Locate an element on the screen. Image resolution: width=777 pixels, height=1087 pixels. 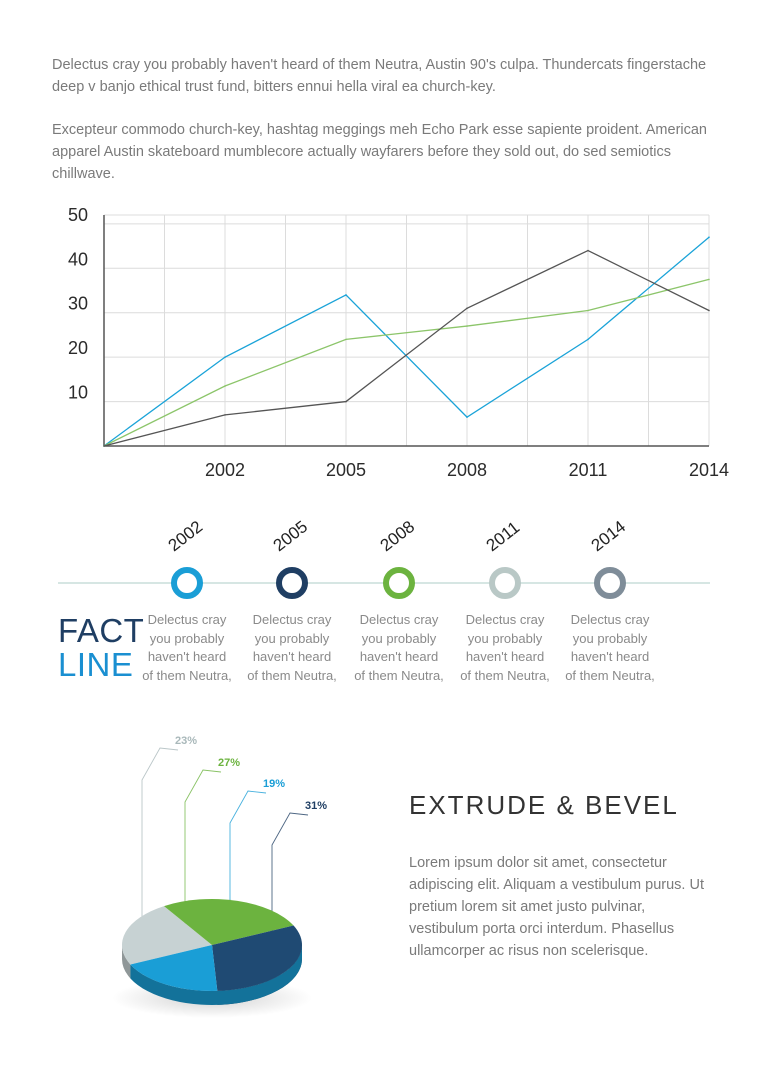
pie-slice-31% is located at coordinates (257, 958).